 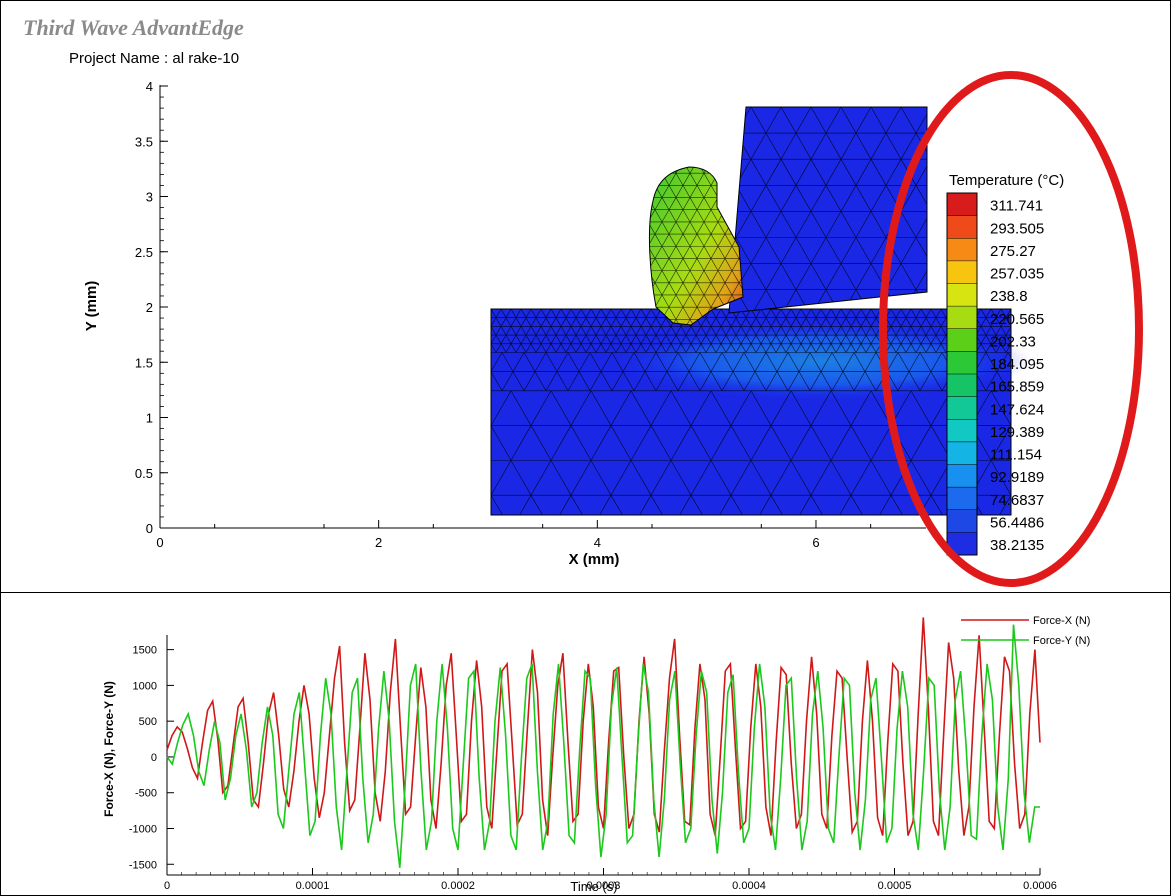 I want to click on legend-value-label: 202.33, so click(x=1013, y=341).